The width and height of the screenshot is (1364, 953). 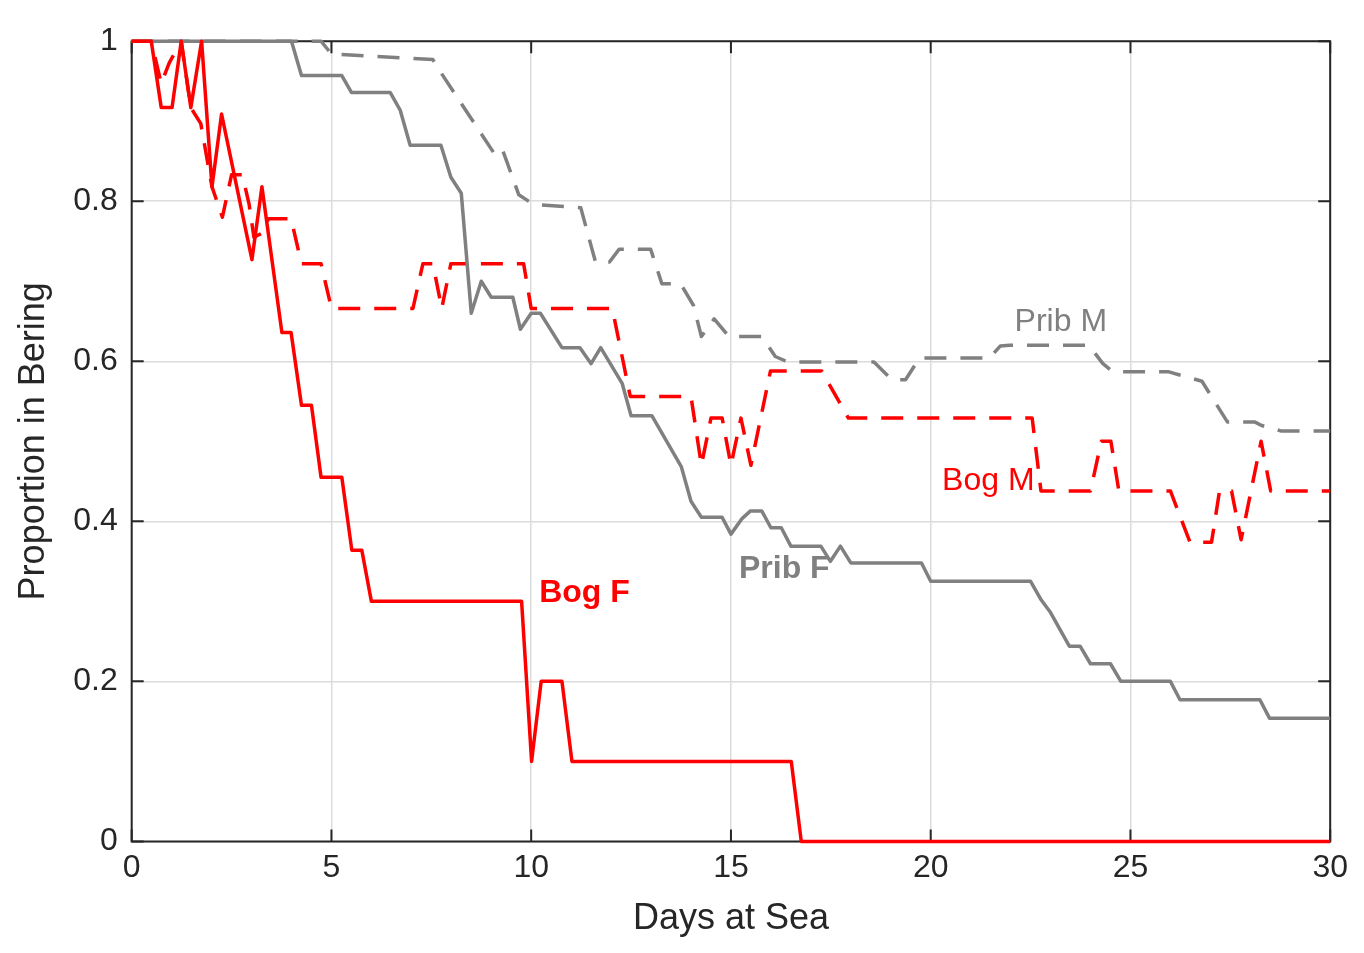 I want to click on x-tick-label: 15, so click(x=731, y=866).